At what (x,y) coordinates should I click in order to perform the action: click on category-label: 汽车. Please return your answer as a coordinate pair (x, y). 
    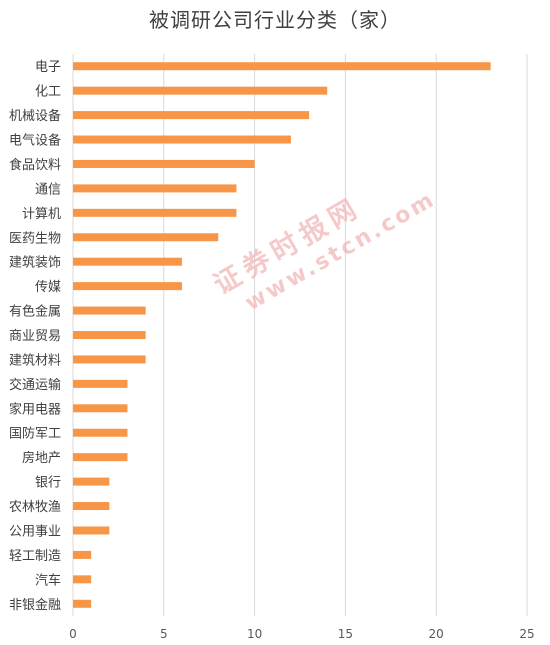
    Looking at the image, I should click on (48, 580).